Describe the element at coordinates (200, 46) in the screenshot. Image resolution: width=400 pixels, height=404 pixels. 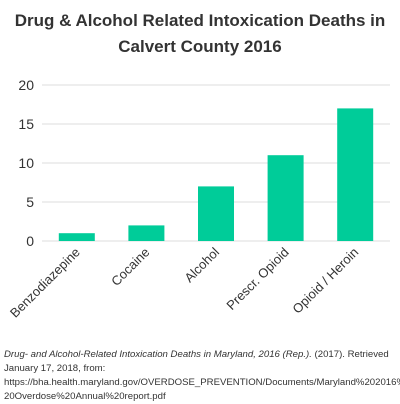
I see `chart-title-line-2: Calvert County 2016` at that location.